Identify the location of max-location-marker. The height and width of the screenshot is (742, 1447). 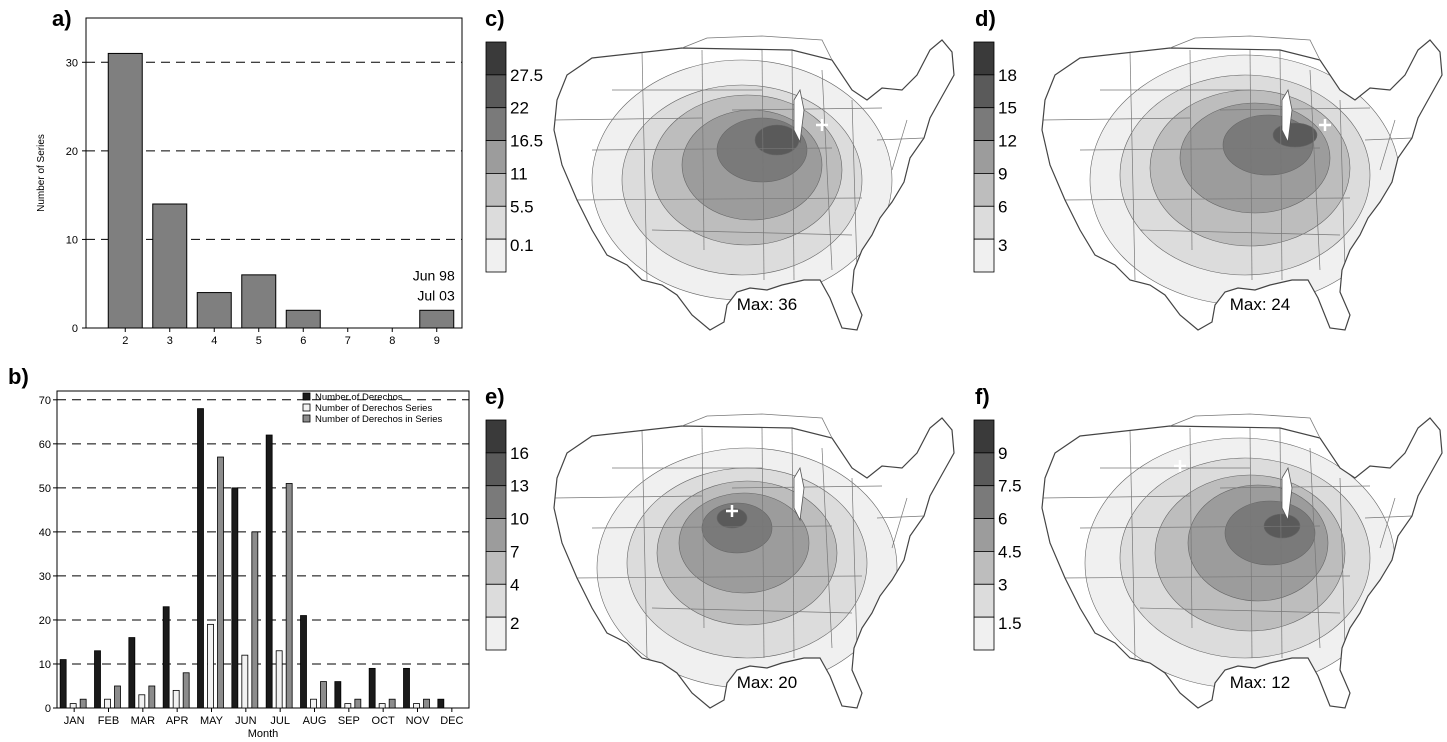
(1180, 466).